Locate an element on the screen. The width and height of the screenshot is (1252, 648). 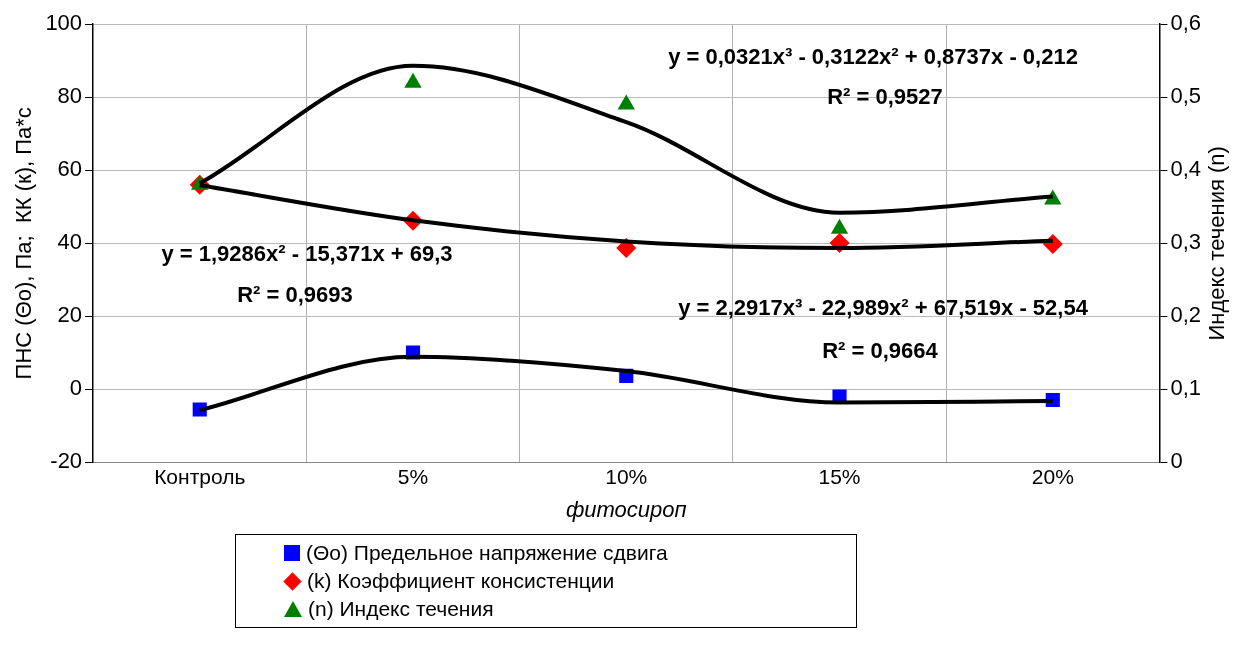
legend-label: (Θо) Предельное напряжение сдвига is located at coordinates (487, 553).